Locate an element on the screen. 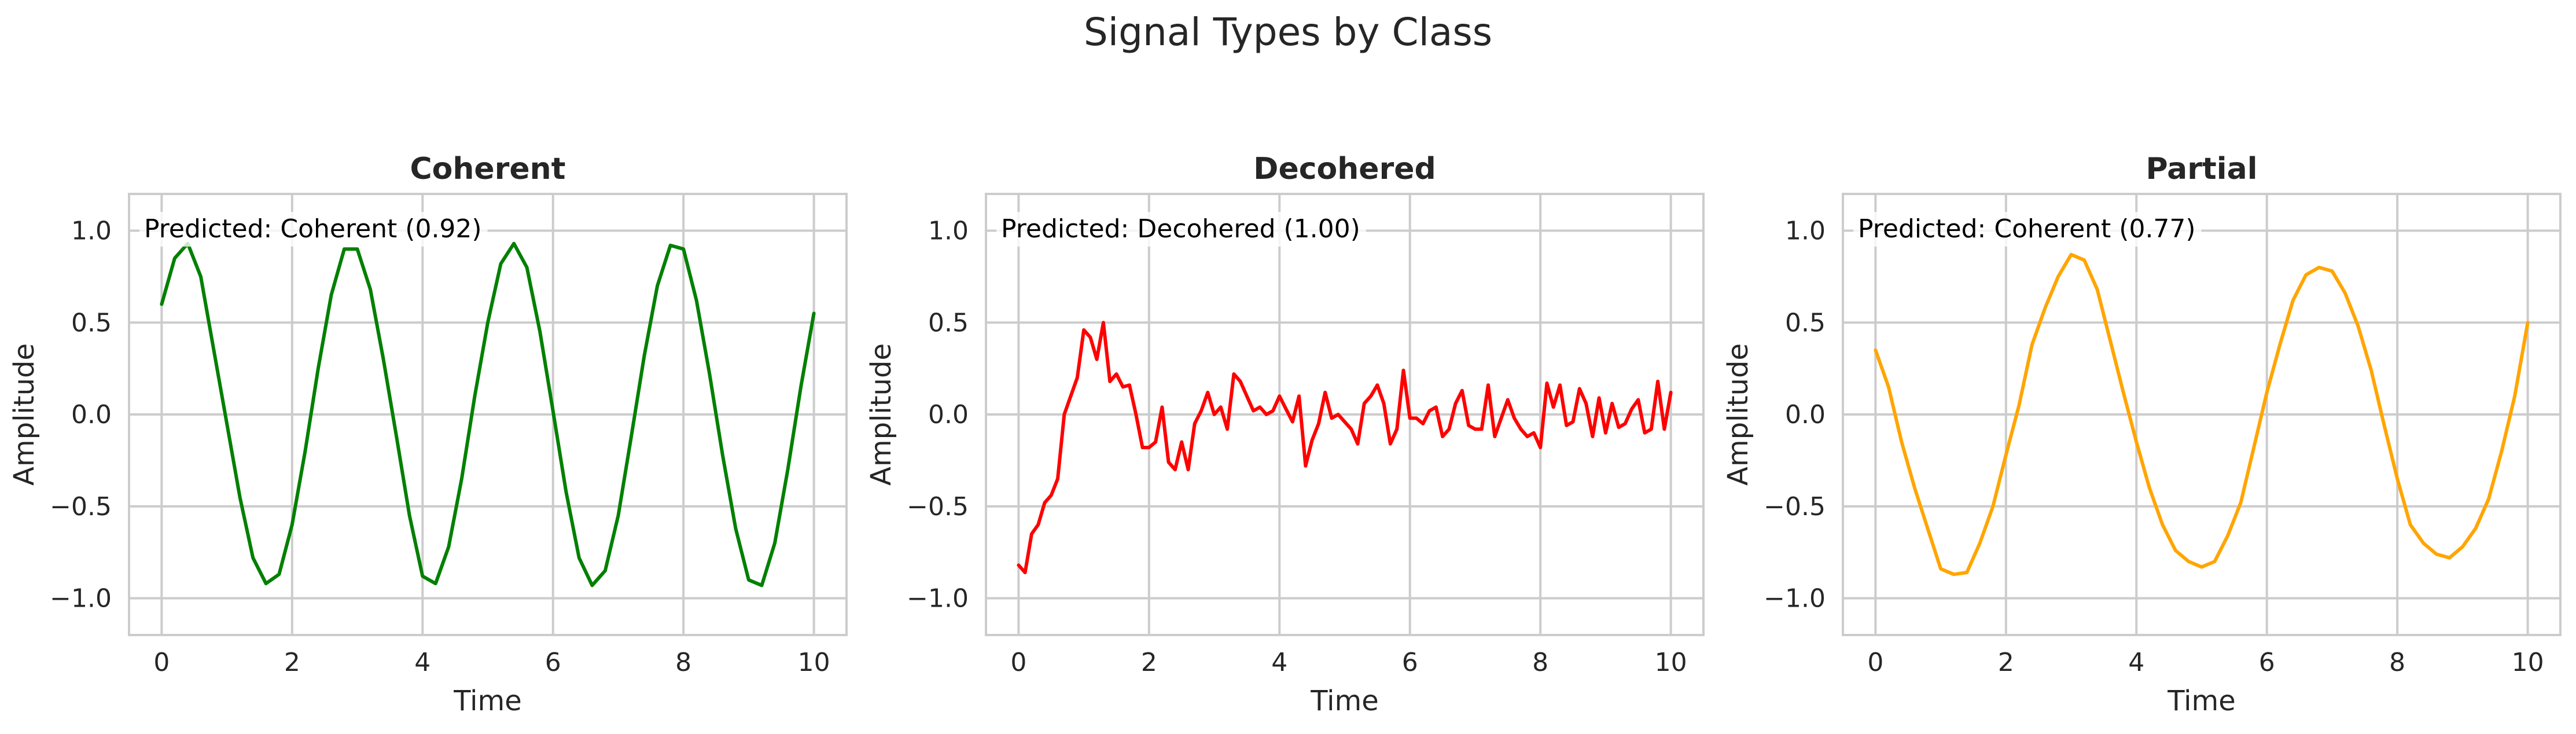 The width and height of the screenshot is (2576, 734). prediction-annotation: Predicted: Coherent (0.92) is located at coordinates (313, 229).